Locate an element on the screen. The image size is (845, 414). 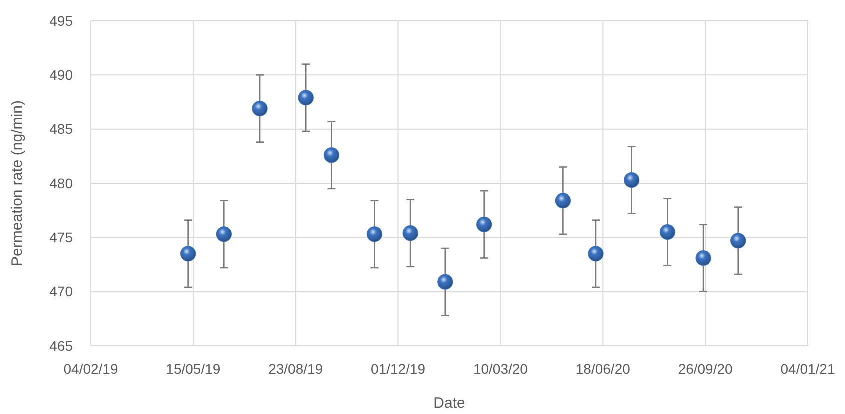
y-tick-label: 485 is located at coordinates (62, 129).